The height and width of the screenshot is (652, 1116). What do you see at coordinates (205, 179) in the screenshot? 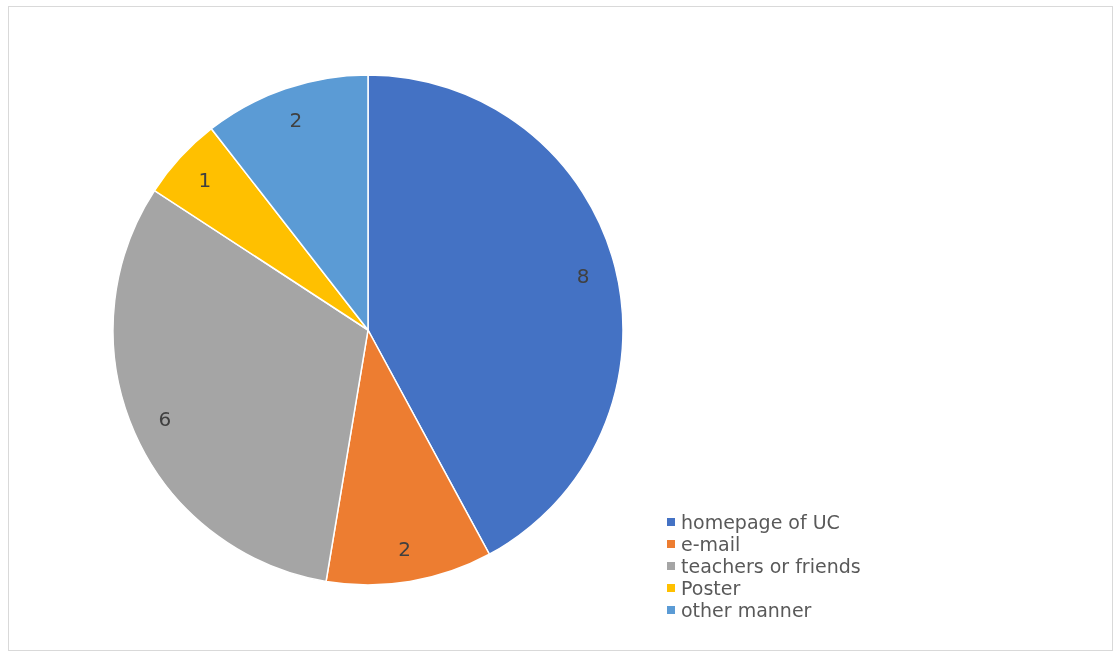
I see `data-label: 1` at bounding box center [205, 179].